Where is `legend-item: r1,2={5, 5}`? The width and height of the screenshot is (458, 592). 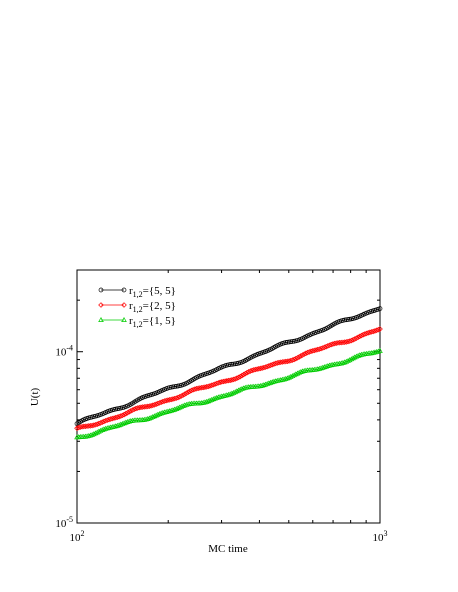 legend-item: r1,2={5, 5} is located at coordinates (137, 292).